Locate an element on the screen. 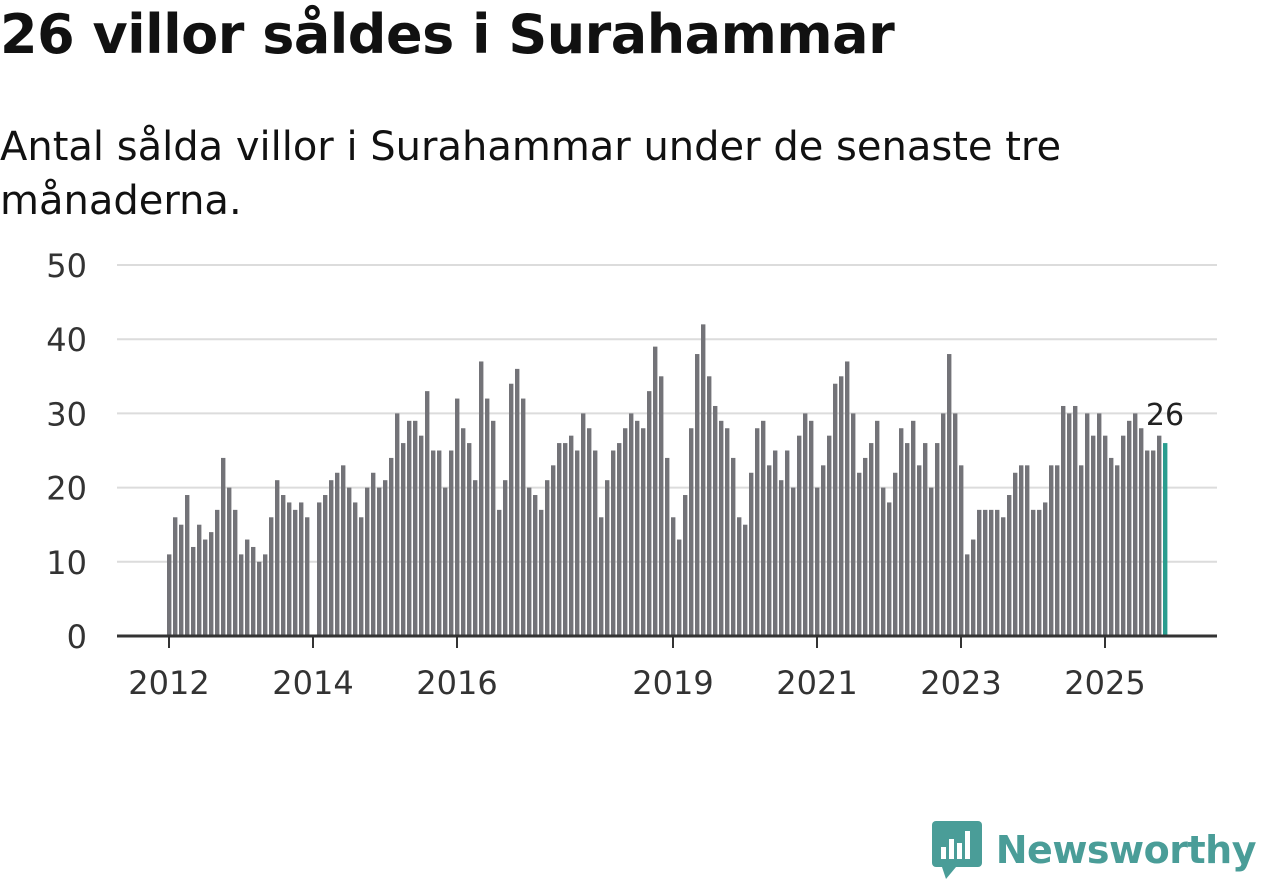 Image resolution: width=1262 pixels, height=879 pixels. y-tick-label: 30 is located at coordinates (66, 414).